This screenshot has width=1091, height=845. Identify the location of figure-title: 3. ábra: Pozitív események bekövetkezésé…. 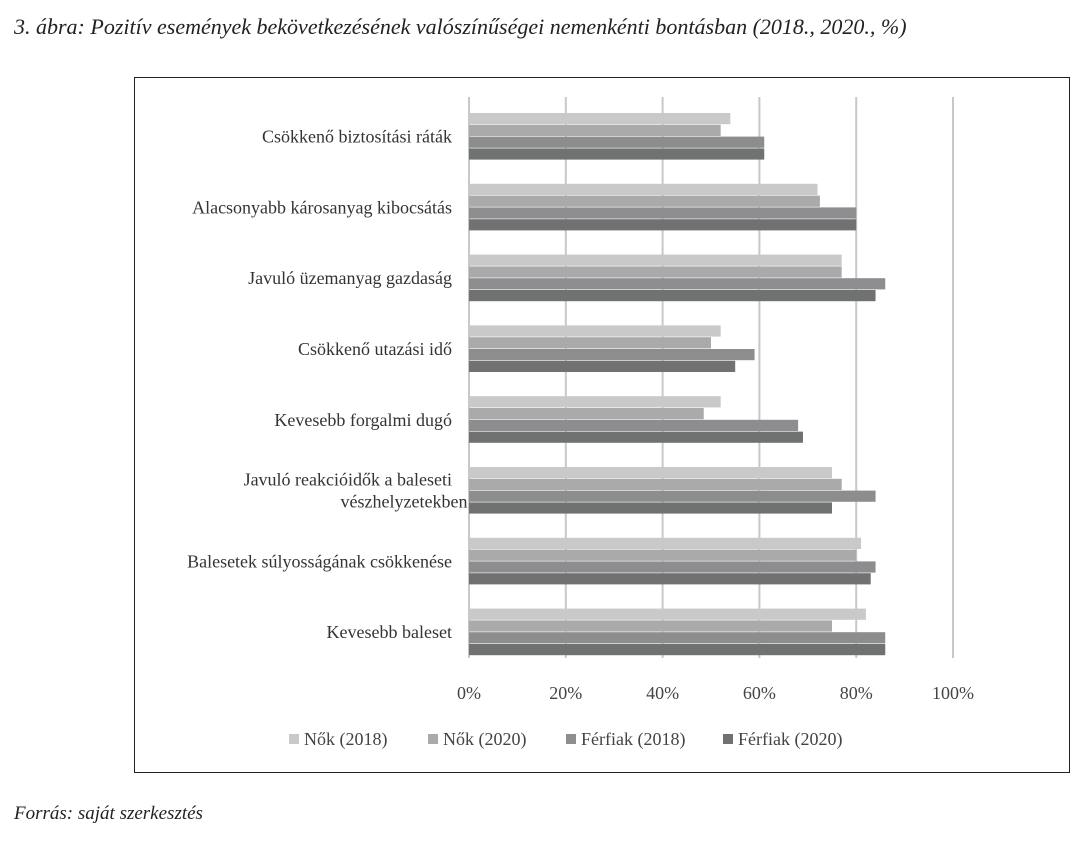
(460, 26).